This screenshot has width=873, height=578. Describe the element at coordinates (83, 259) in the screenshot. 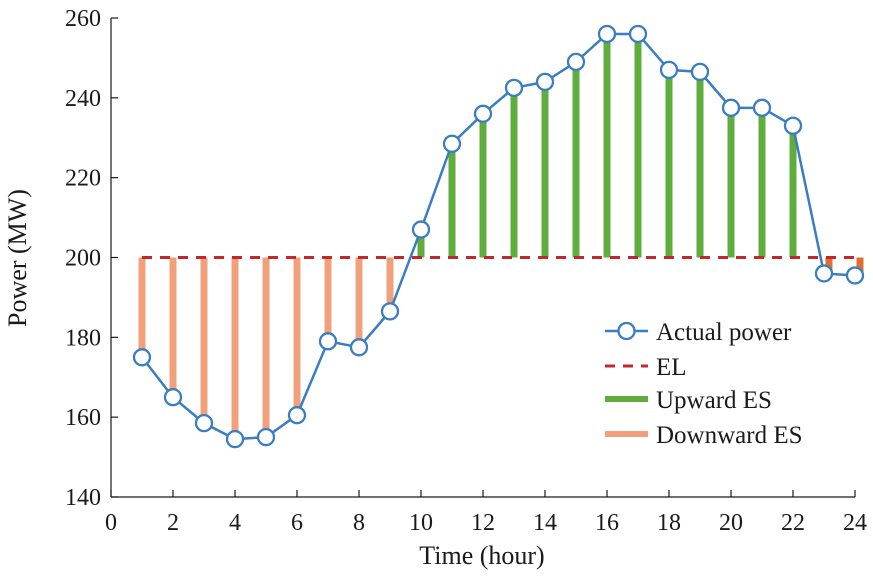

I see `y-tick-label: 200` at that location.